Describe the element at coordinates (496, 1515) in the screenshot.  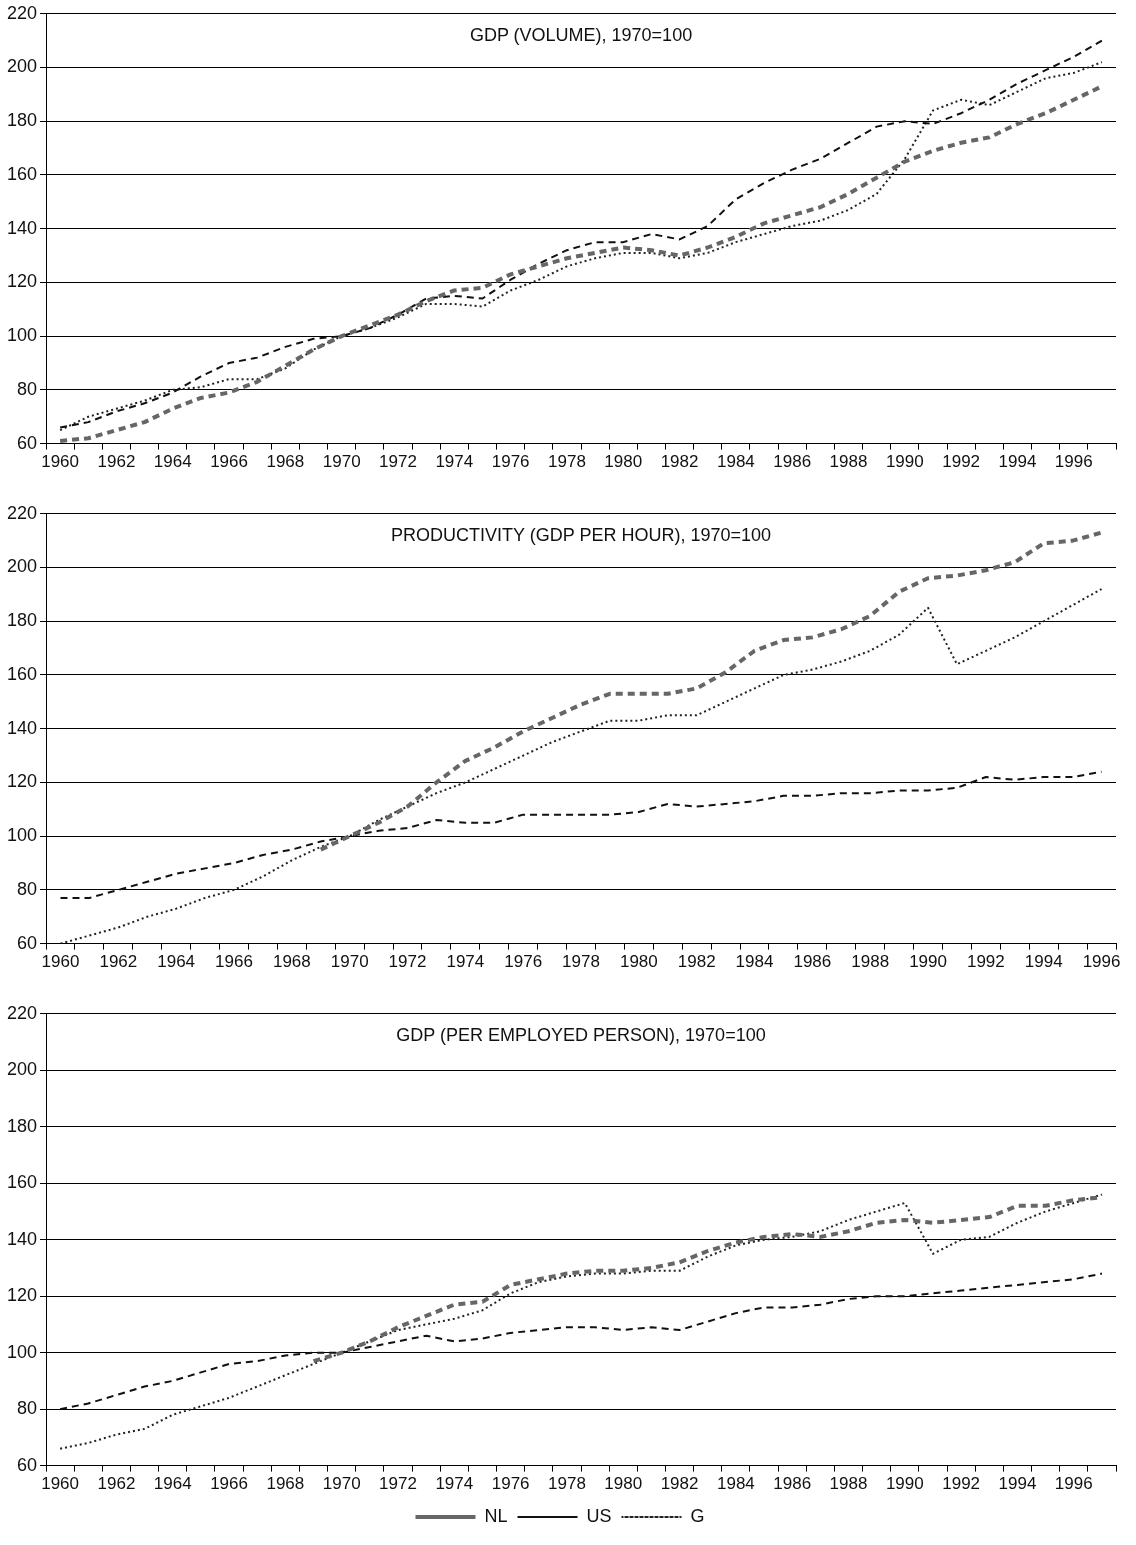
I see `legend-label: NL` at that location.